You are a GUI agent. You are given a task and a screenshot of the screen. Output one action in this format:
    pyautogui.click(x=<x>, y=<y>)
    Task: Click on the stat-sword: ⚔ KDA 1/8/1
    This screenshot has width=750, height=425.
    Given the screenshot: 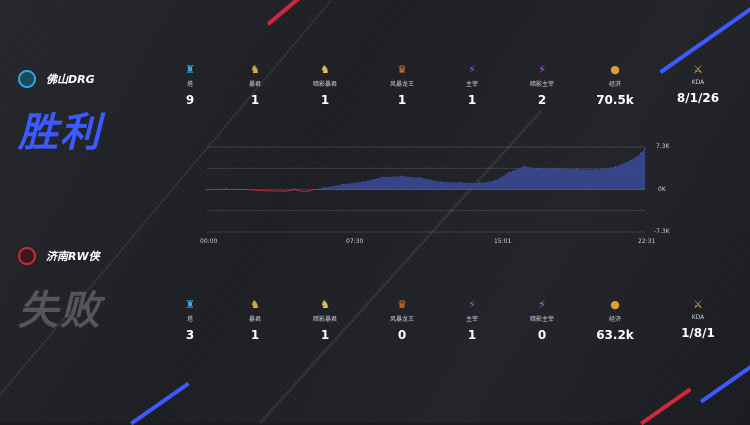 What is the action you would take?
    pyautogui.click(x=698, y=319)
    